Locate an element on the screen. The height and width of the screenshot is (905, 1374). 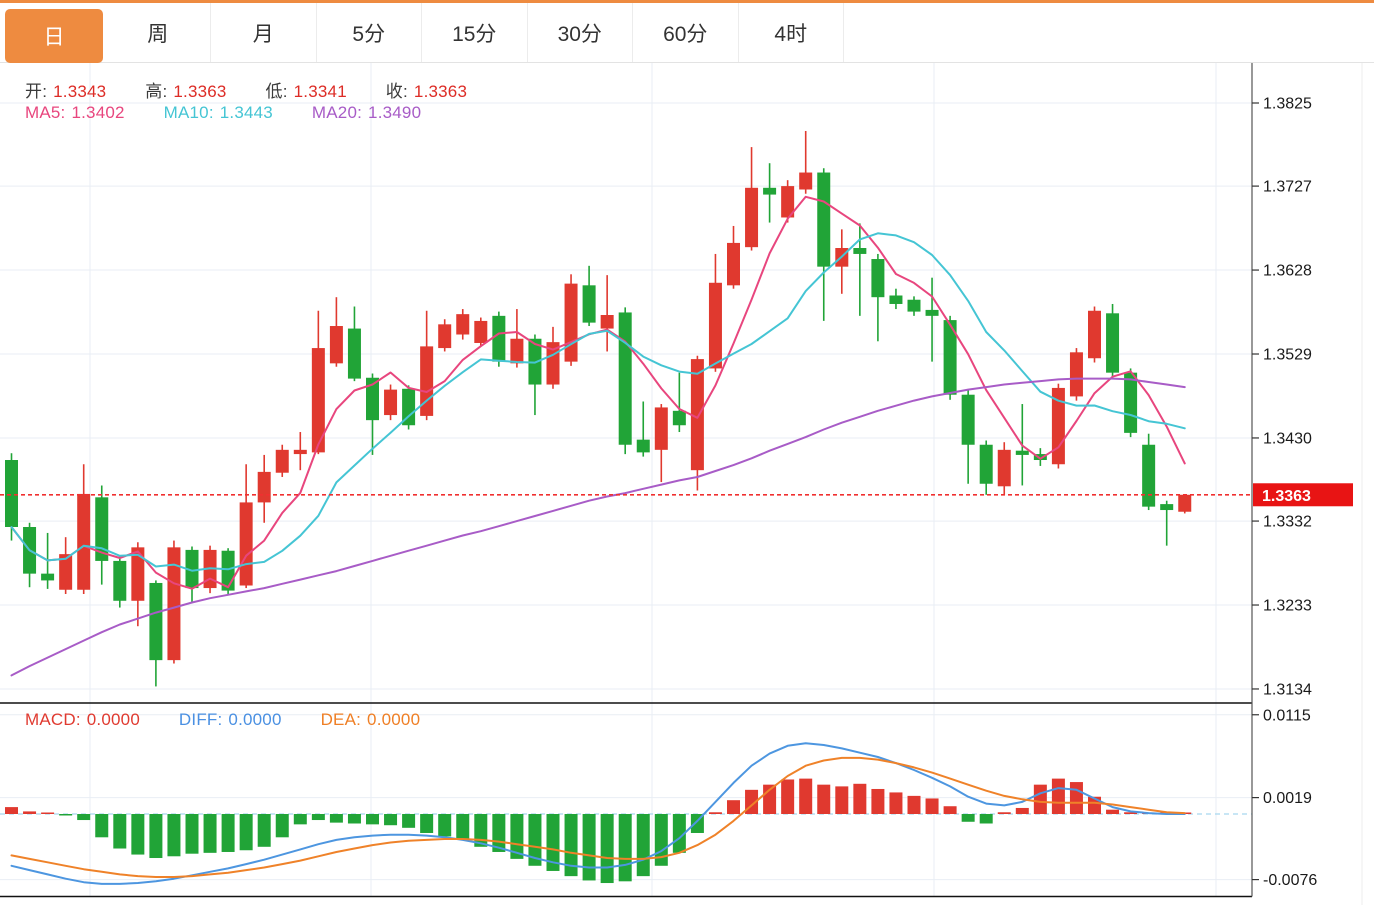
tab-60min: 60分 is located at coordinates (686, 32).